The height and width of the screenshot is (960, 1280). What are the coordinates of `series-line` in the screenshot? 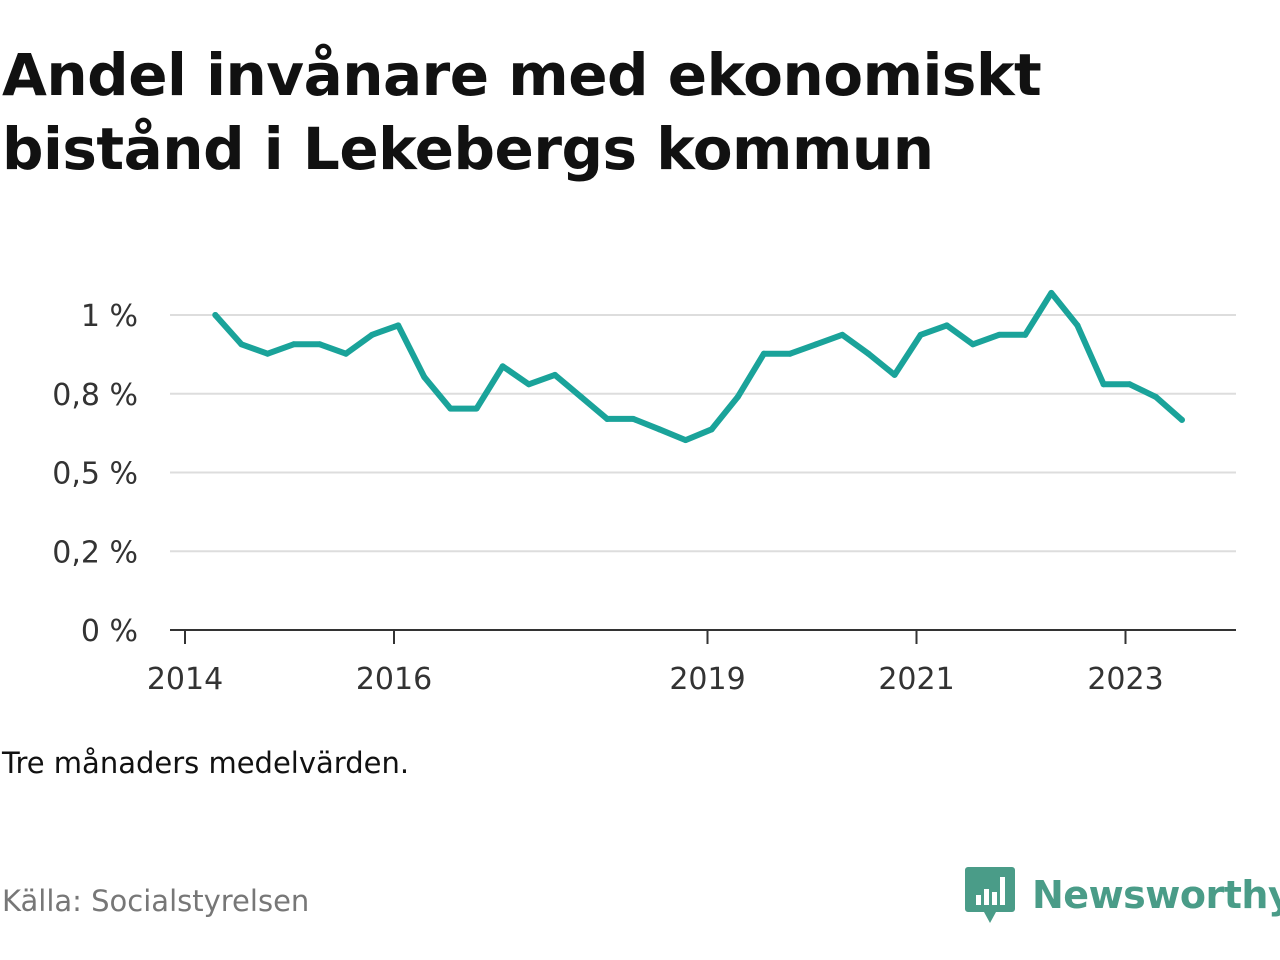 It's located at (698, 366).